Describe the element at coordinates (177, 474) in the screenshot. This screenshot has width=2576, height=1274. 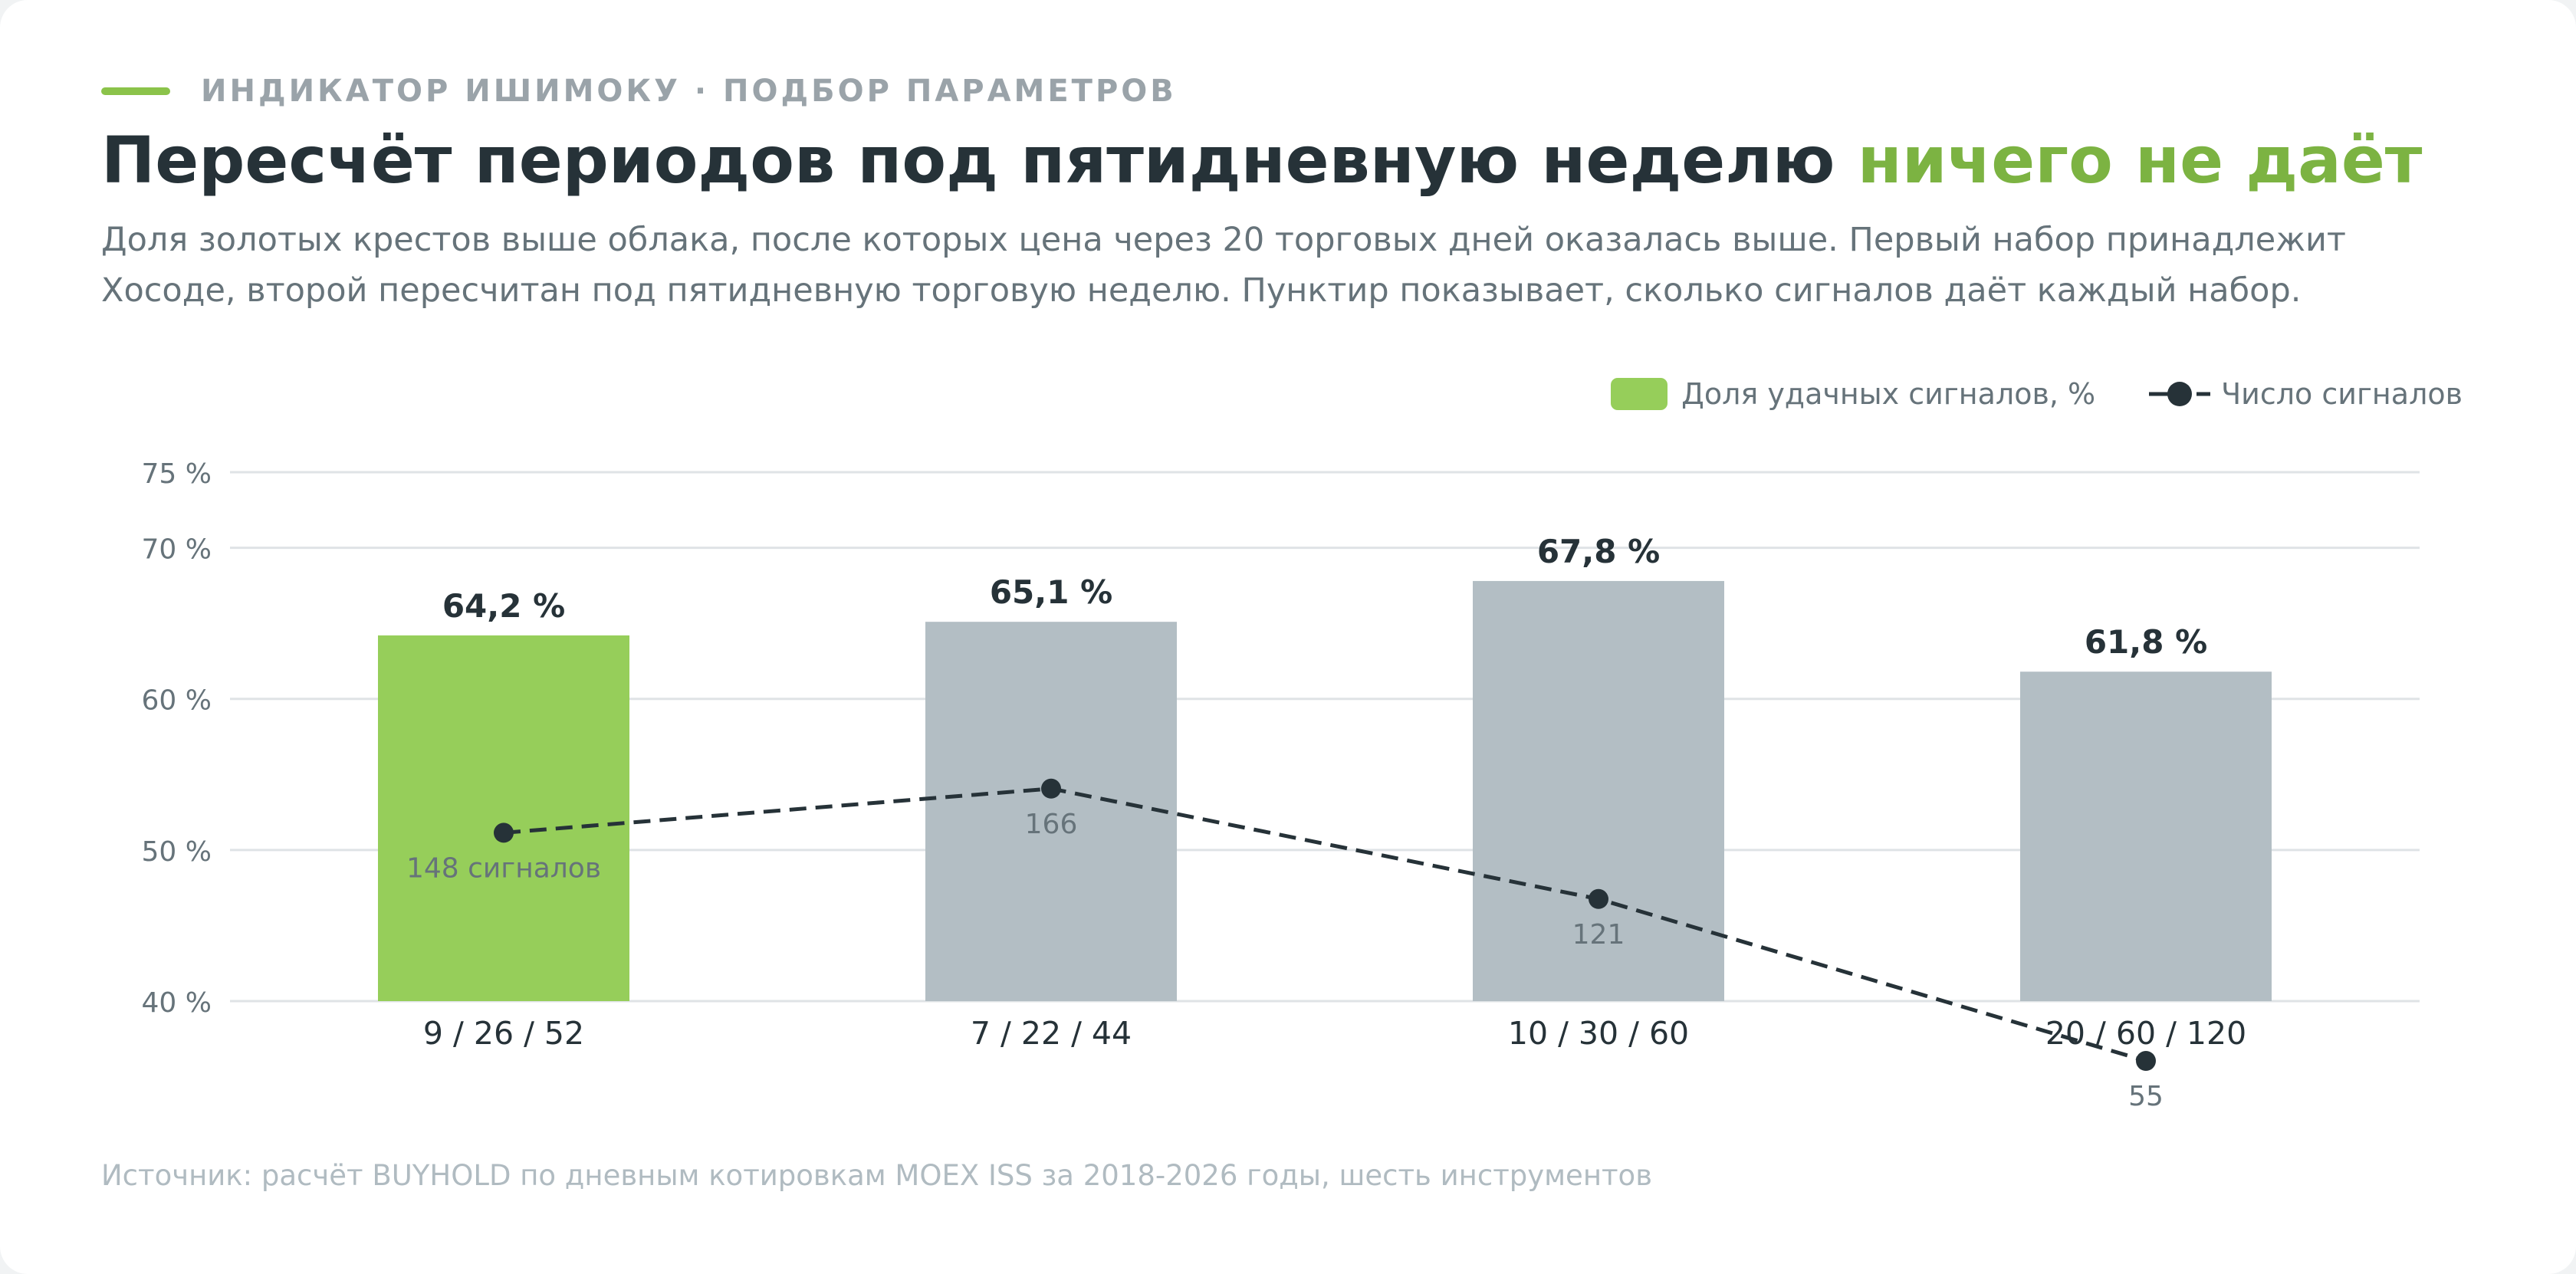
I see `y-tick-label: 75 %` at that location.